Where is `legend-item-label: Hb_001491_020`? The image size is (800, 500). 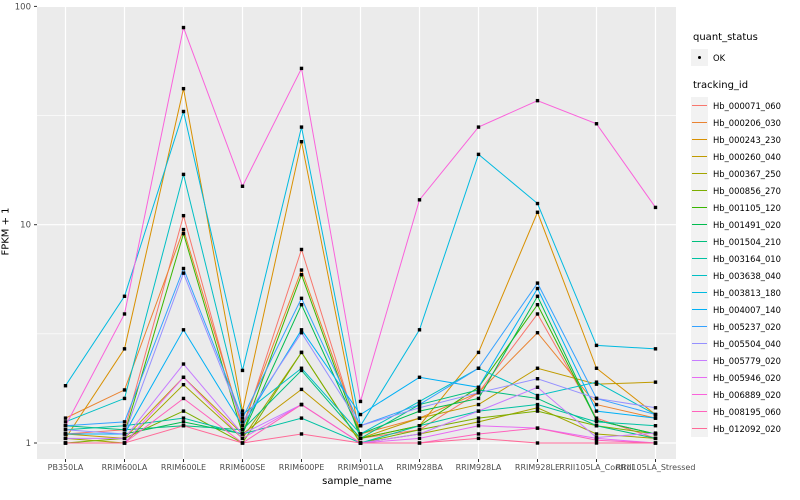
legend-item-label: Hb_001491_020 is located at coordinates (747, 224).